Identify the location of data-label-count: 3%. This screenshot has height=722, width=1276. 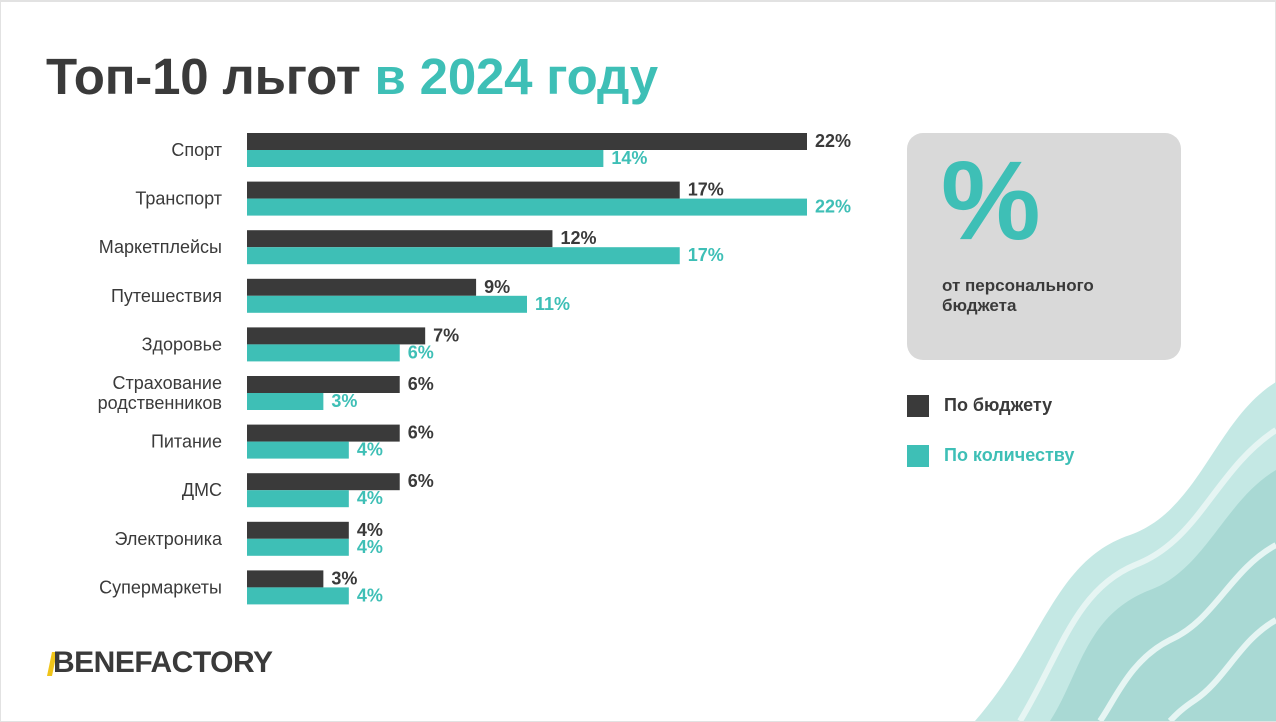
(344, 401).